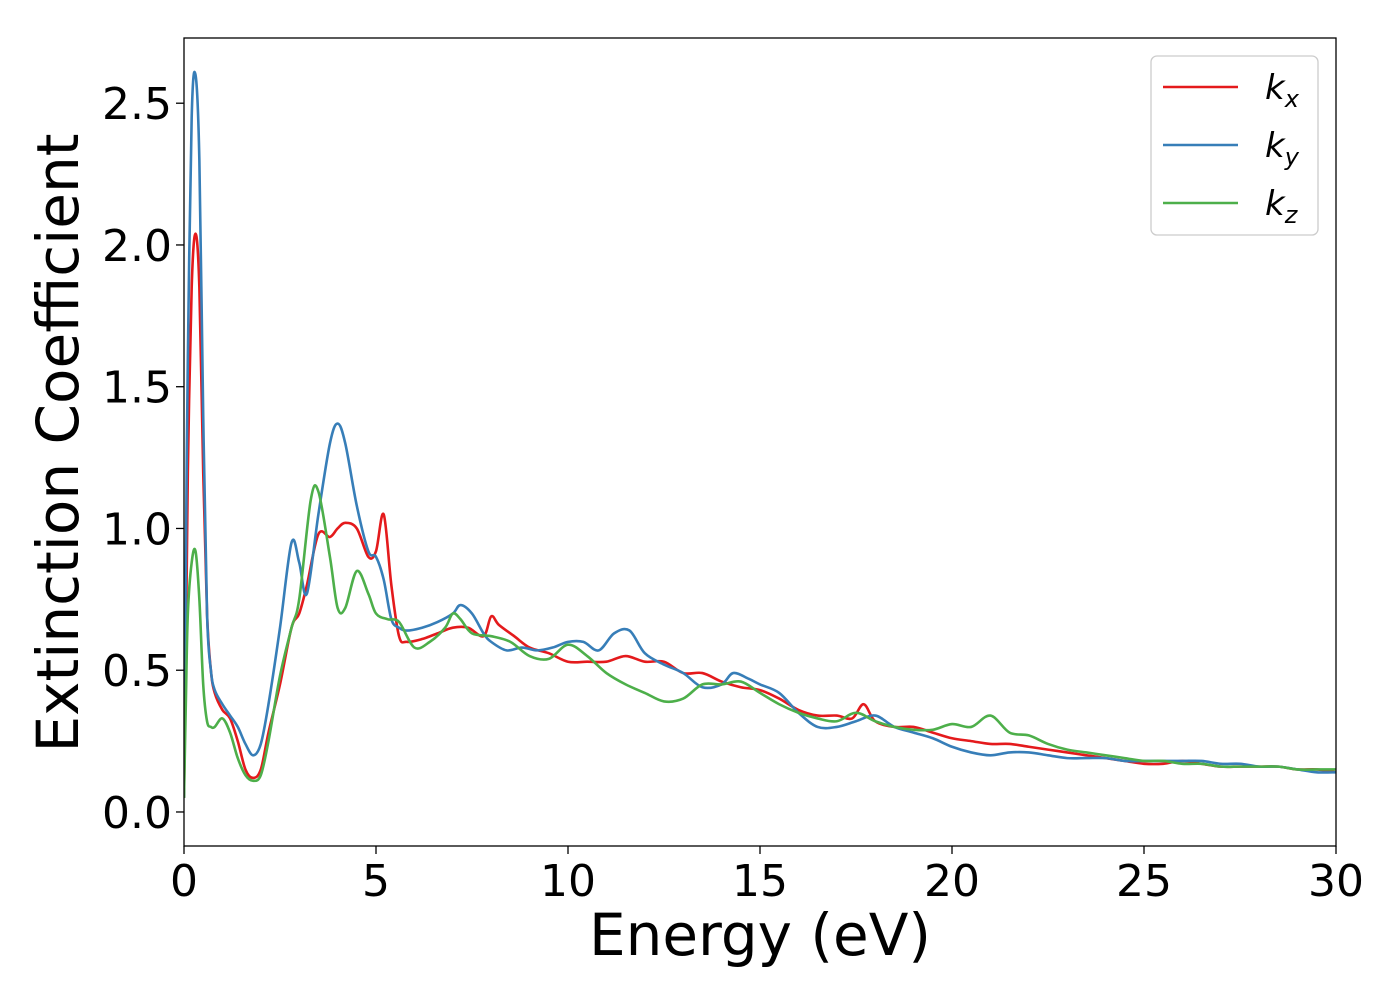 The image size is (1400, 1000). Describe the element at coordinates (137, 388) in the screenshot. I see `y-tick-label: 1.5` at that location.